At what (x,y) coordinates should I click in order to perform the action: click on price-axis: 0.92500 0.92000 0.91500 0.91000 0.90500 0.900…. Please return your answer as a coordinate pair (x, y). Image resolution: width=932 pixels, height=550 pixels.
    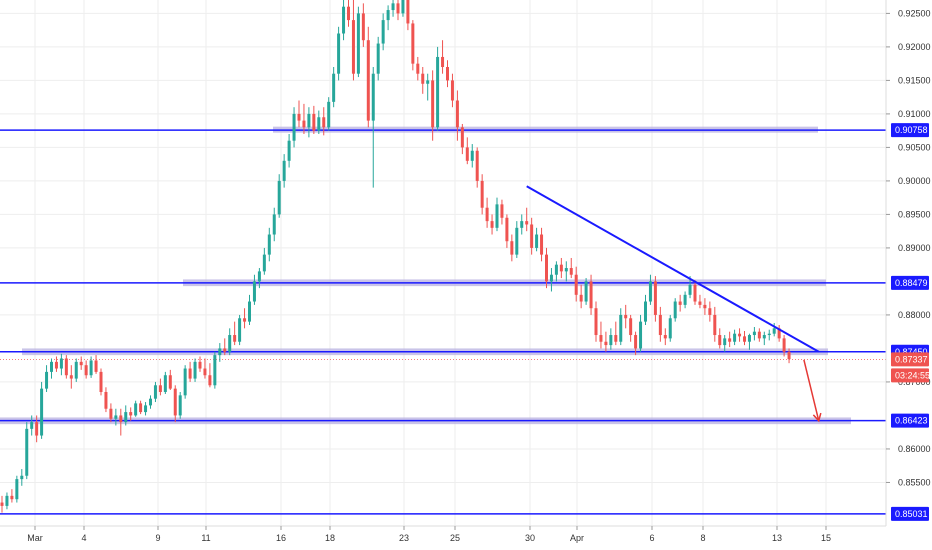
    Looking at the image, I should click on (908, 264).